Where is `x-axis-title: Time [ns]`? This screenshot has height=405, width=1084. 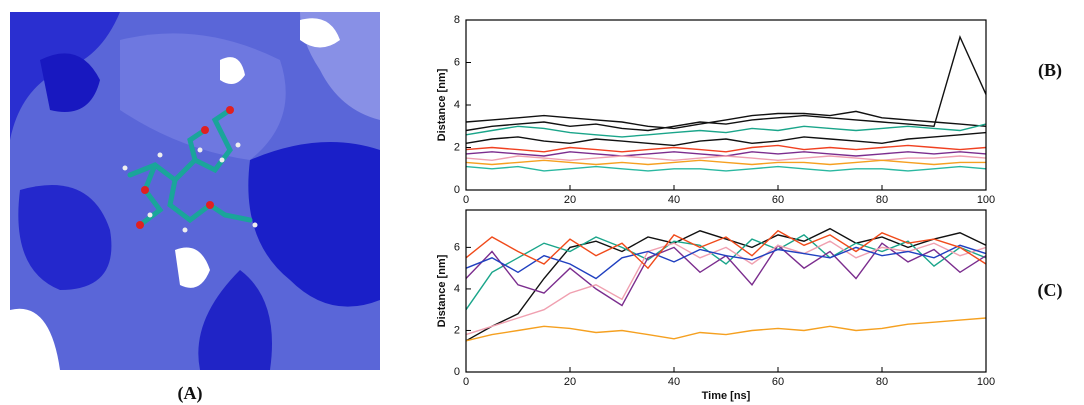
x-axis-title: Time [ns] is located at coordinates (726, 396).